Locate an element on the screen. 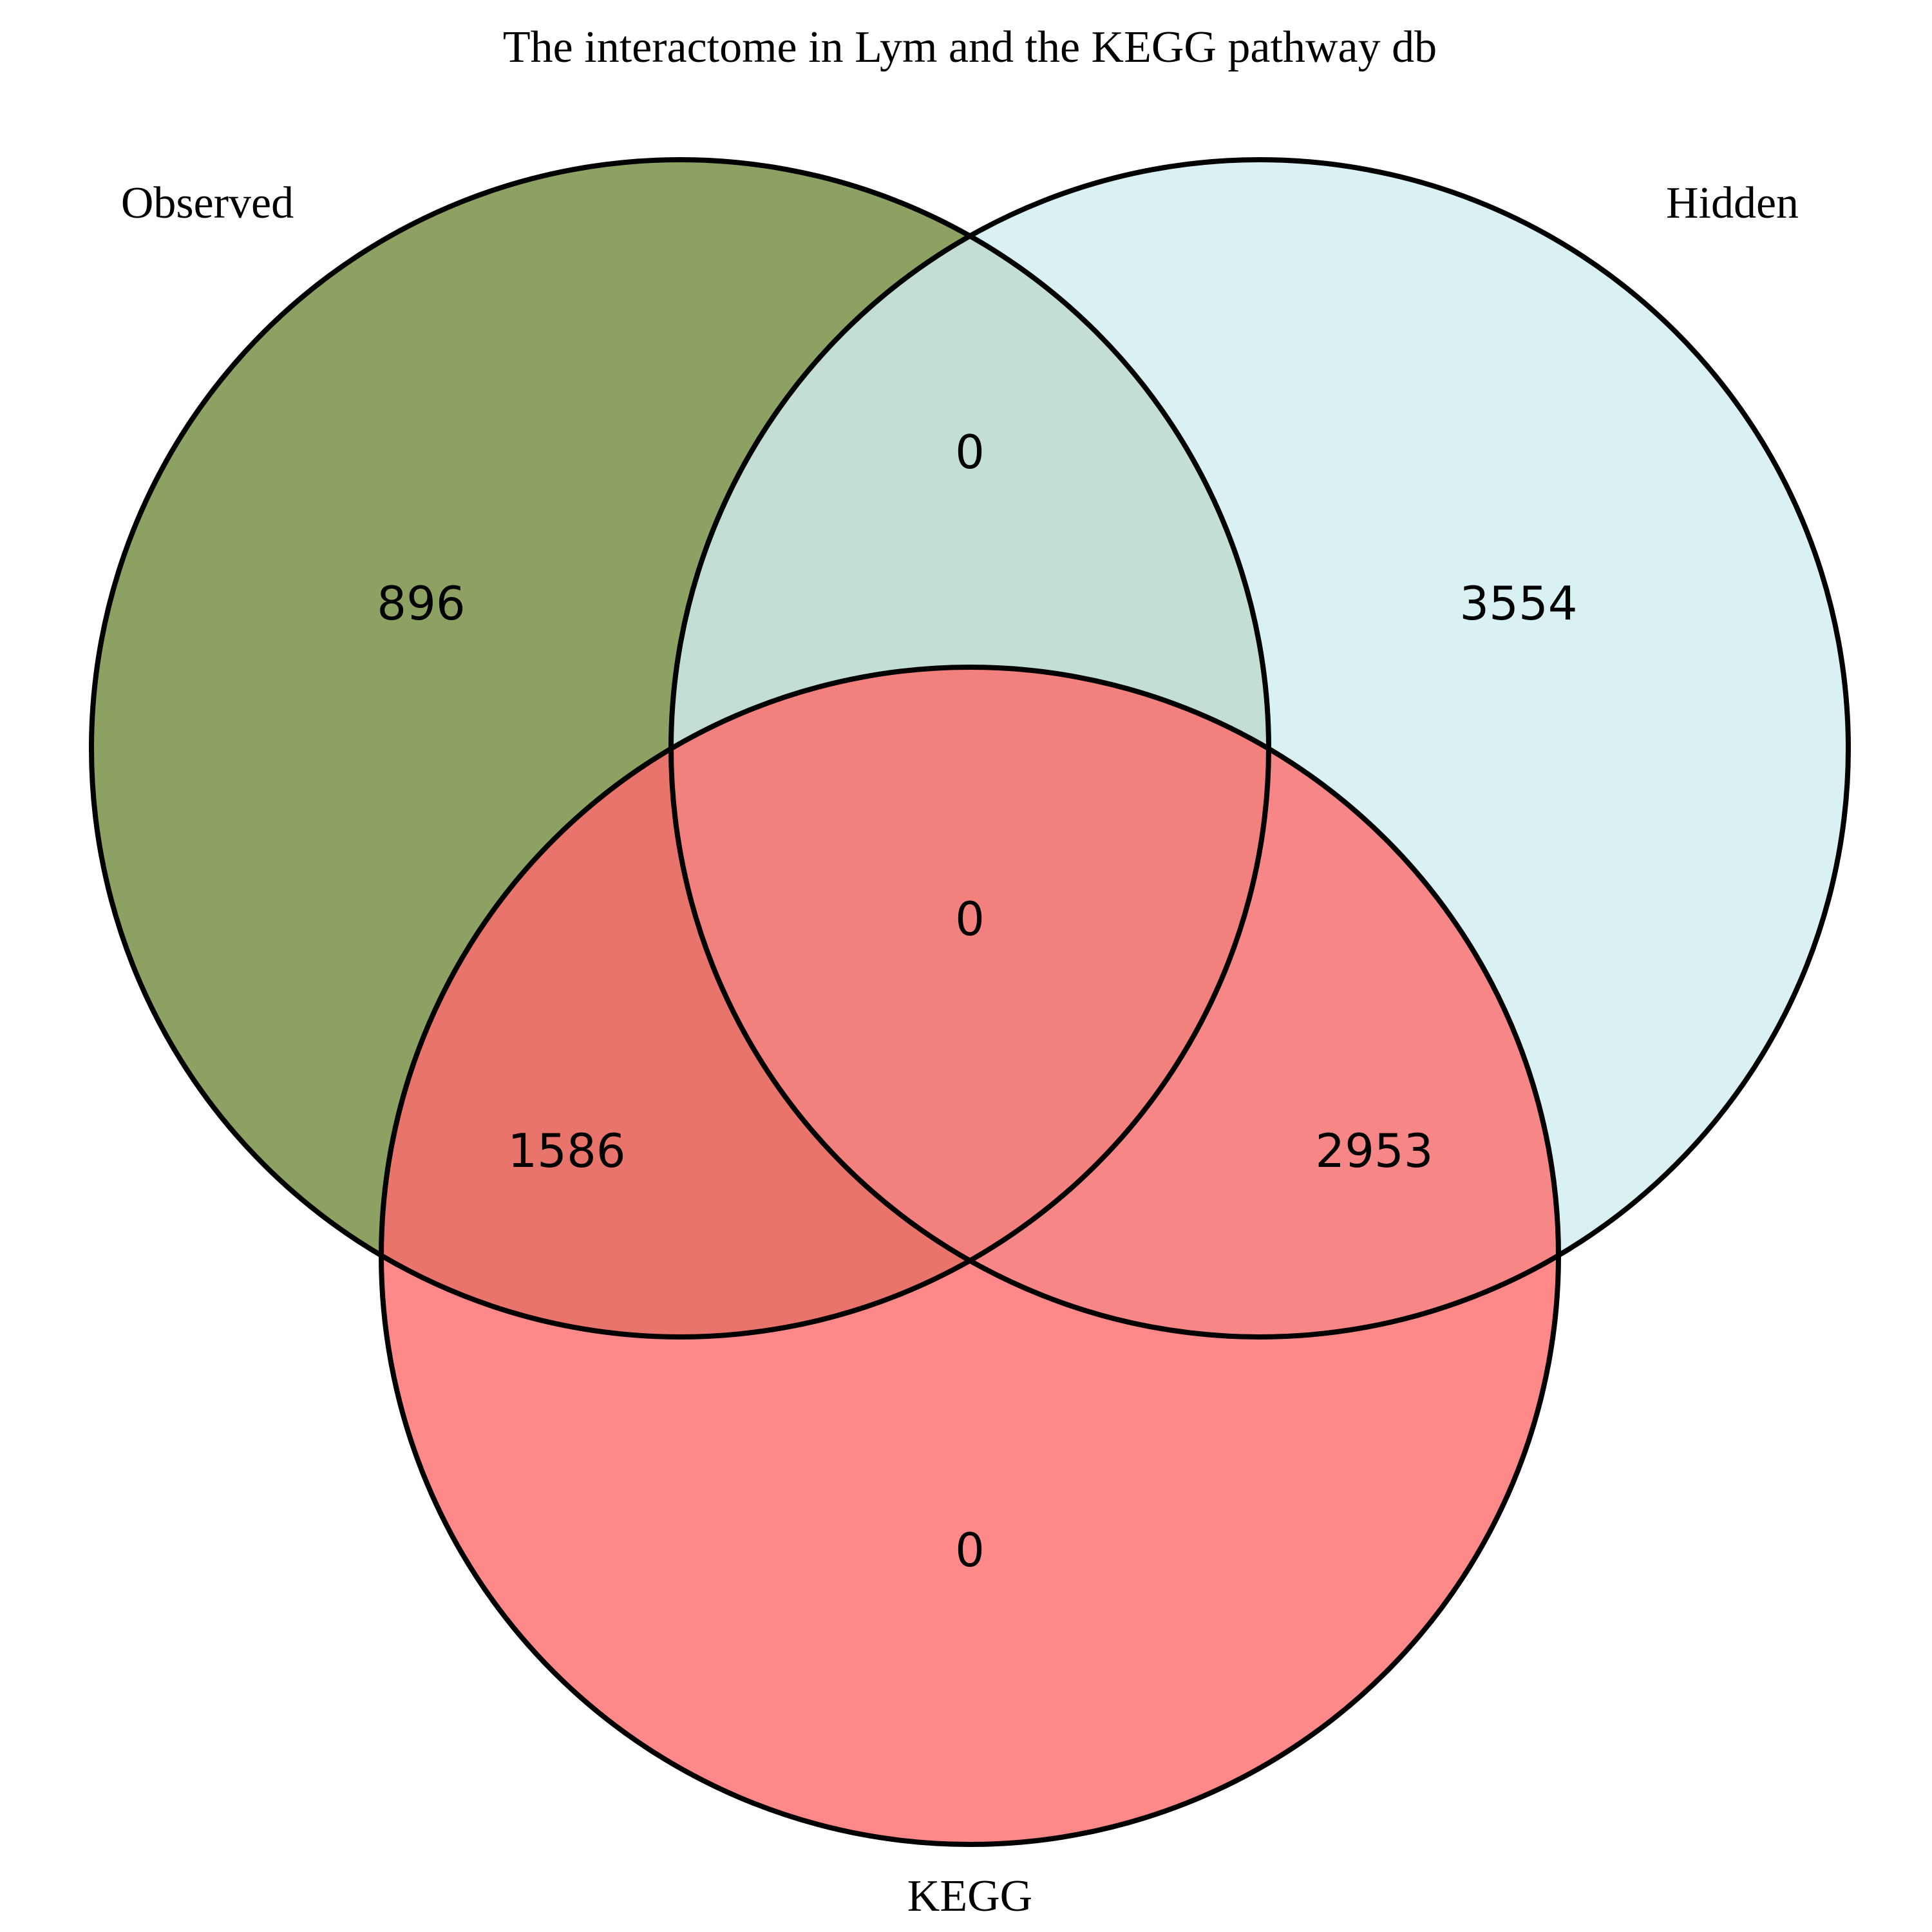  count-observed-only: 896 is located at coordinates (421, 603).